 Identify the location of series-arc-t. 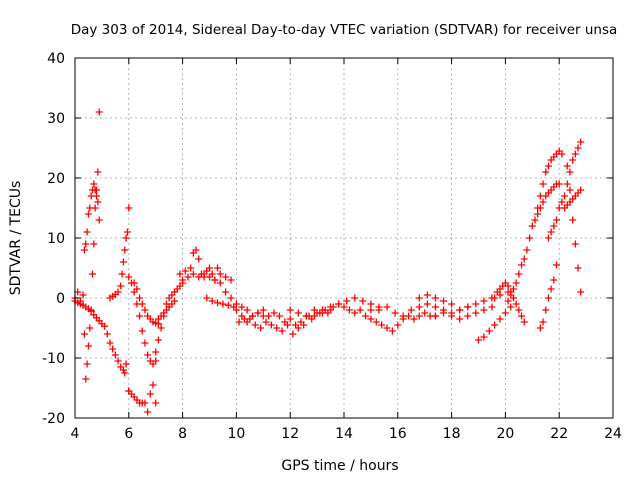
(463, 301).